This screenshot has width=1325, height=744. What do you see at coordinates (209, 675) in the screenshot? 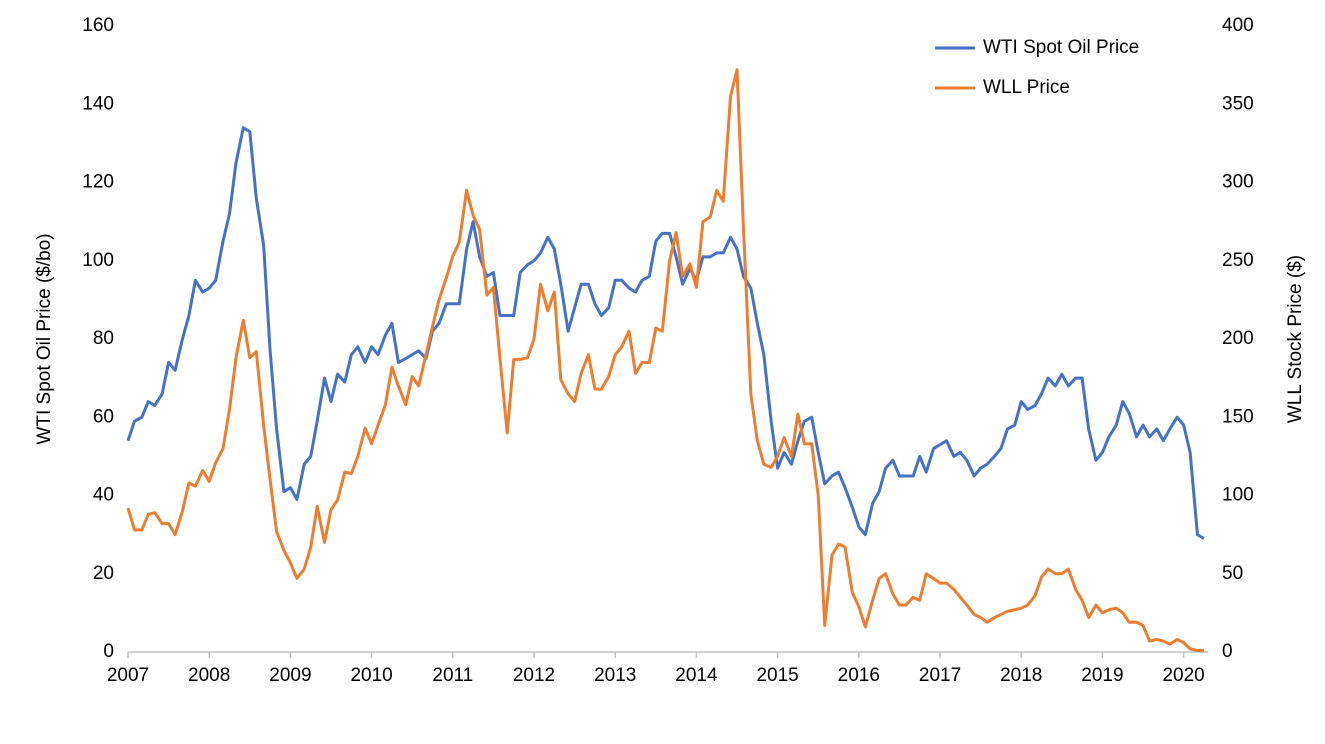
I see `x-tick-label: 2008` at bounding box center [209, 675].